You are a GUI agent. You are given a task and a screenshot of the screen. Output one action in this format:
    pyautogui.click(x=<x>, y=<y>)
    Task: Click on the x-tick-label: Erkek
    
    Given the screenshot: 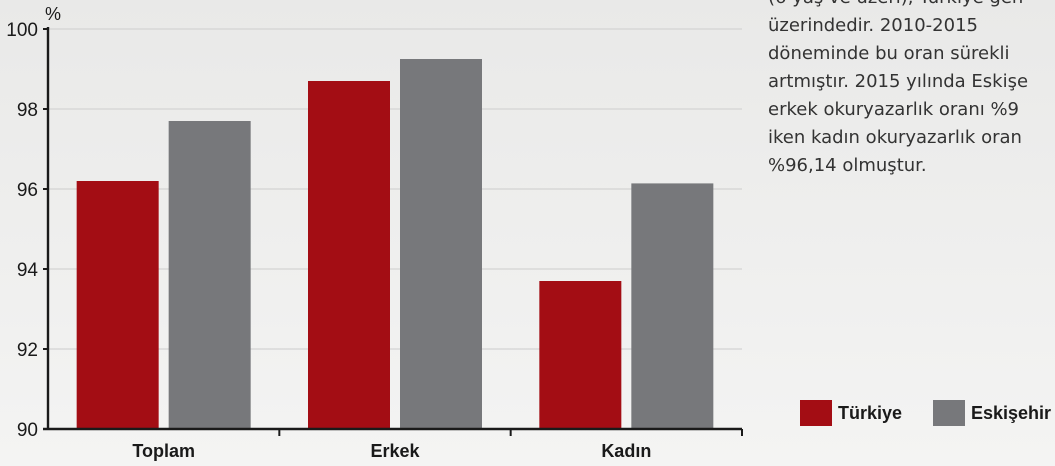 What is the action you would take?
    pyautogui.click(x=395, y=451)
    